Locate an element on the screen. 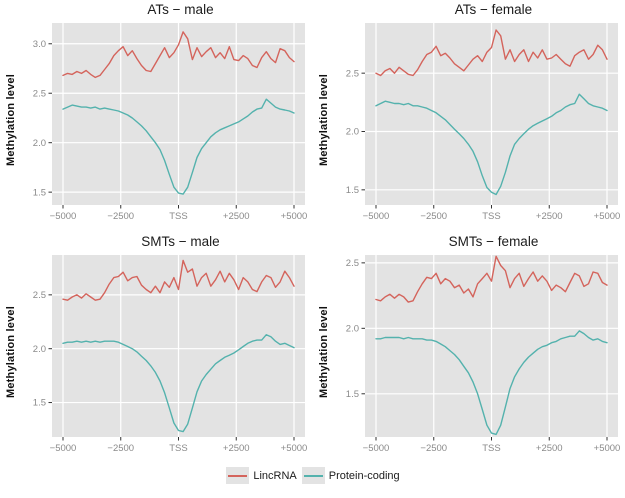  protein-coding-key-box is located at coordinates (313, 475).